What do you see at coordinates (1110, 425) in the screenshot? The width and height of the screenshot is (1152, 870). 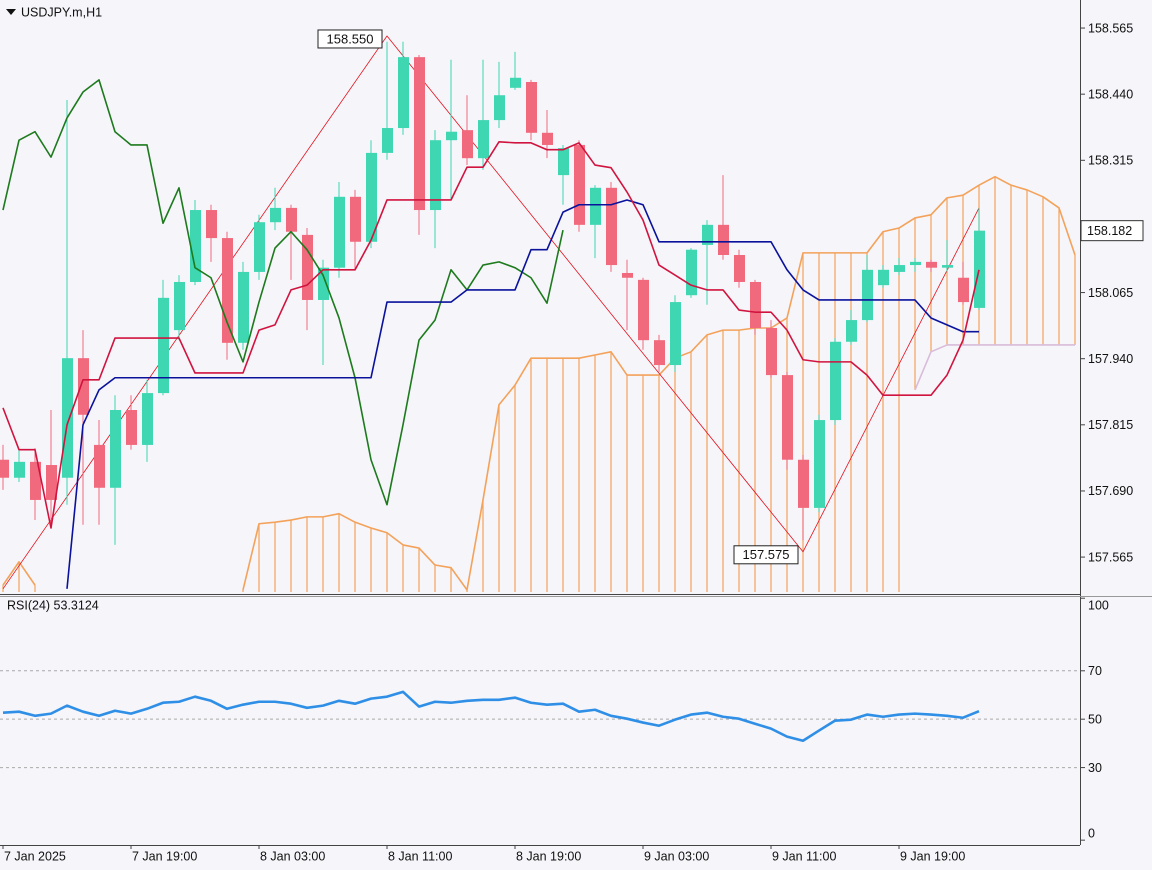 I see `y-tick-label: 157.815` at bounding box center [1110, 425].